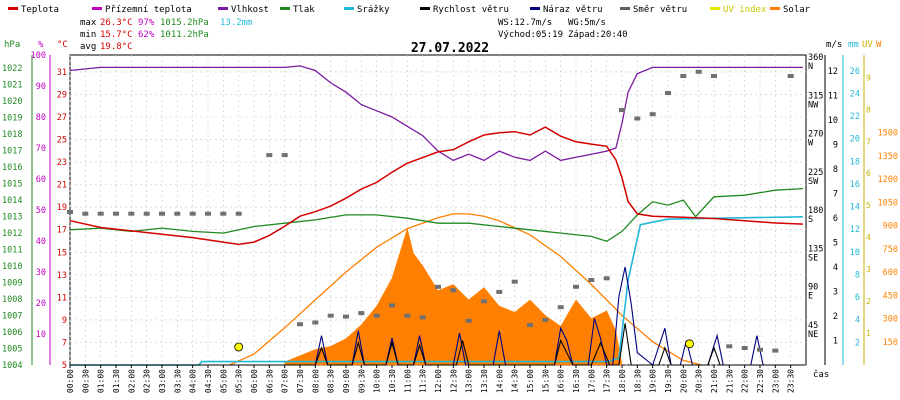 The height and width of the screenshot is (400, 900). I want to click on axis-dir-label-7: NE, so click(813, 335).